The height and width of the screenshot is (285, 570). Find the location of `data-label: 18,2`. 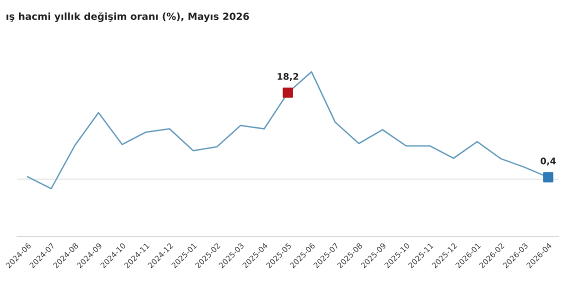

data-label: 18,2 is located at coordinates (288, 77).